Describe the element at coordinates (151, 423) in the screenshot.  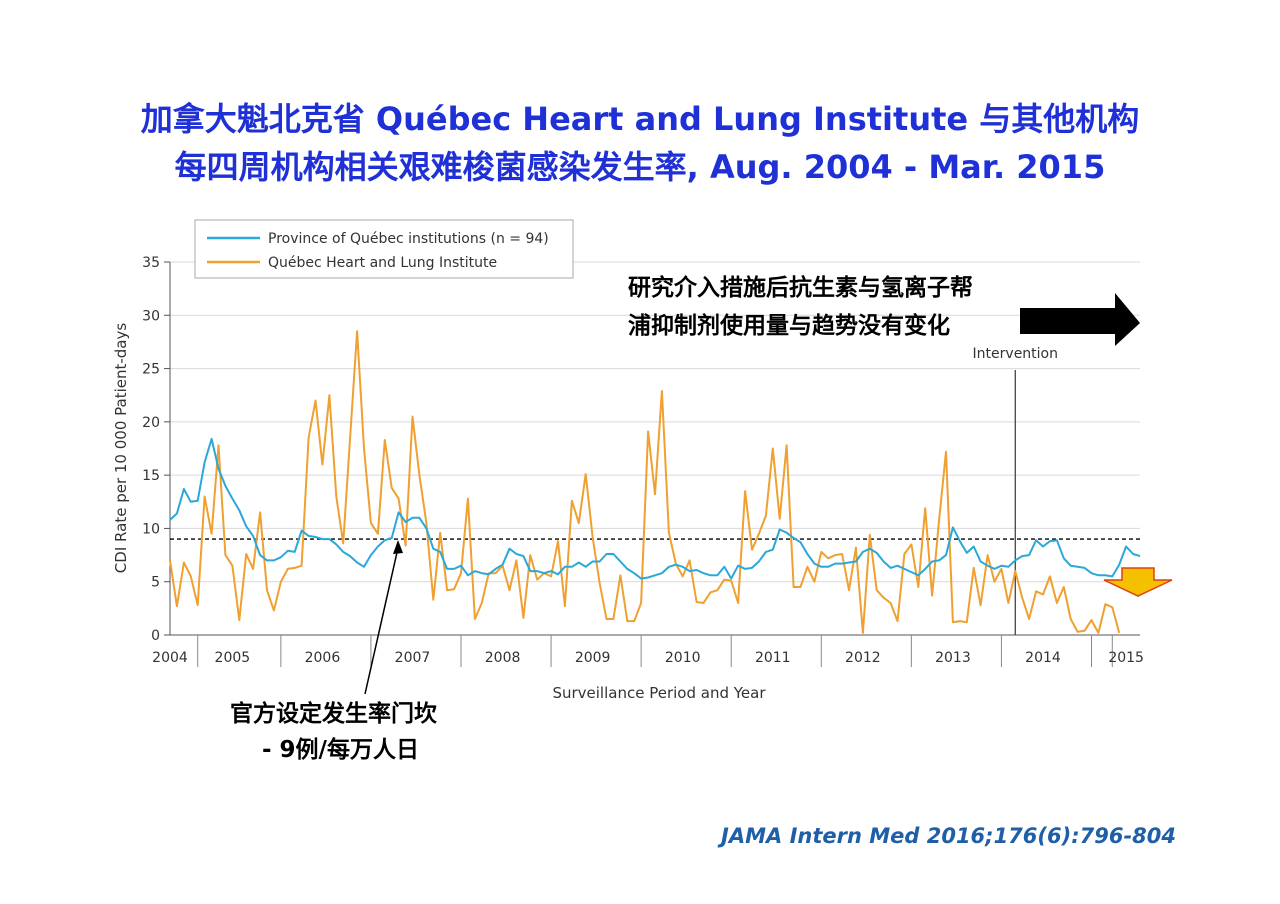
I see `y-tick-label: 20` at that location.